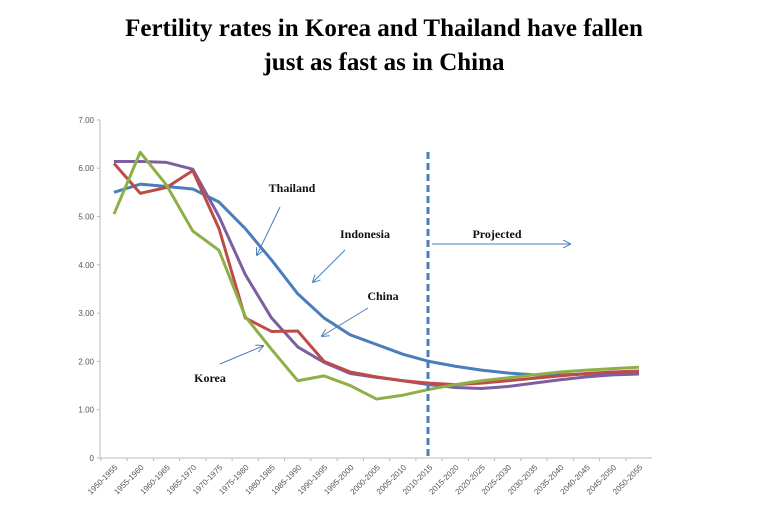  What do you see at coordinates (86, 313) in the screenshot?
I see `y-tick-label: 3.00` at bounding box center [86, 313].